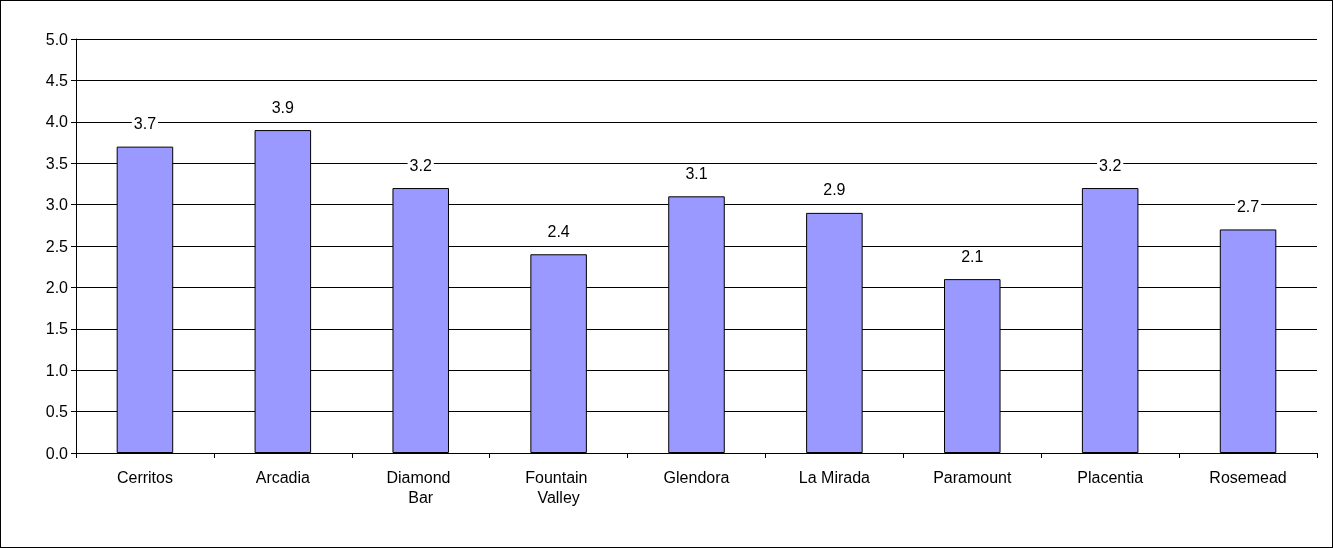 Image resolution: width=1333 pixels, height=548 pixels. Describe the element at coordinates (696, 477) in the screenshot. I see `x-tick-label: Glendora` at that location.